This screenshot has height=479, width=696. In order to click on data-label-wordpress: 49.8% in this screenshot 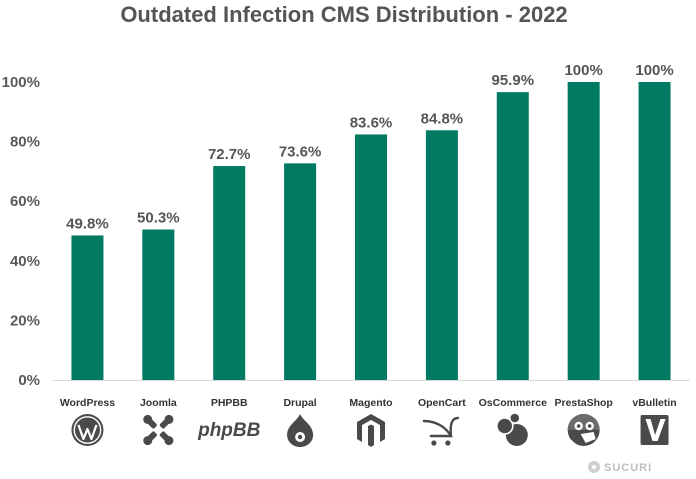, I will do `click(87, 223)`.